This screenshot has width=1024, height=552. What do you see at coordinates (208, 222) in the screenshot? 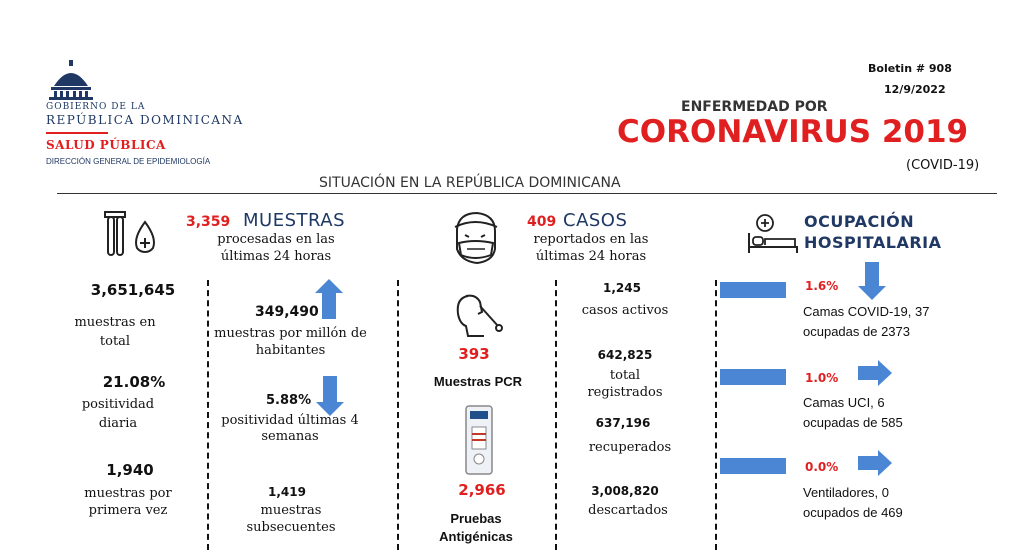
I see `muestras-daily-value: 3,359` at bounding box center [208, 222].